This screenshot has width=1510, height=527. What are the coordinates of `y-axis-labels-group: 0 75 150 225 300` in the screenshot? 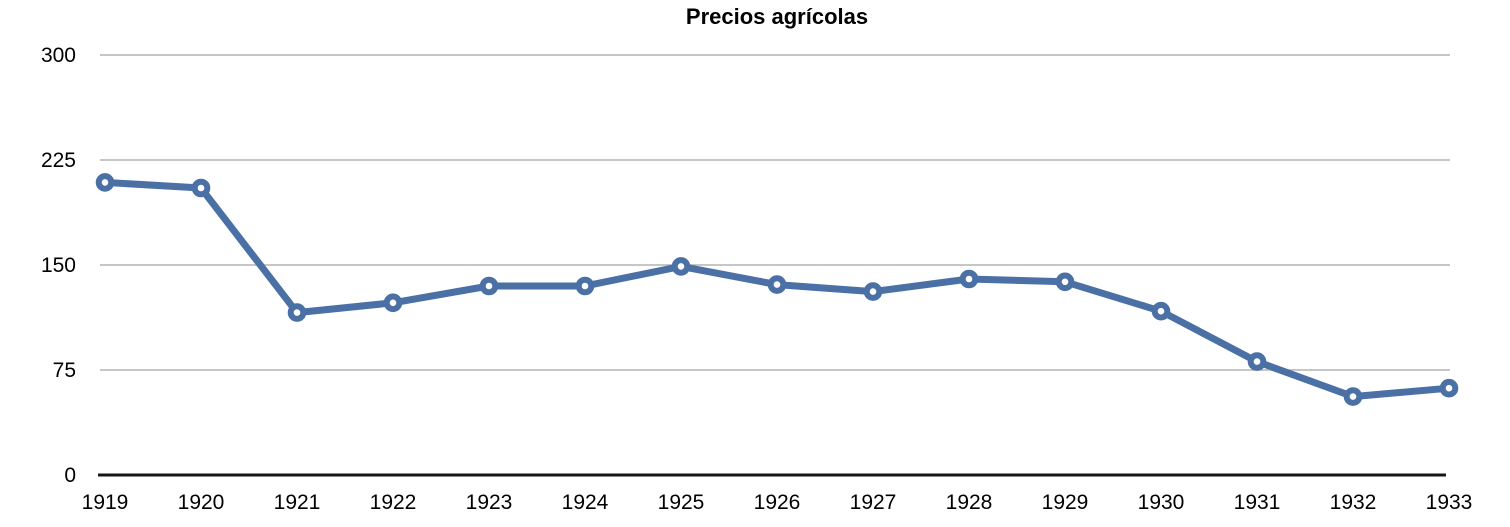 It's located at (58, 265).